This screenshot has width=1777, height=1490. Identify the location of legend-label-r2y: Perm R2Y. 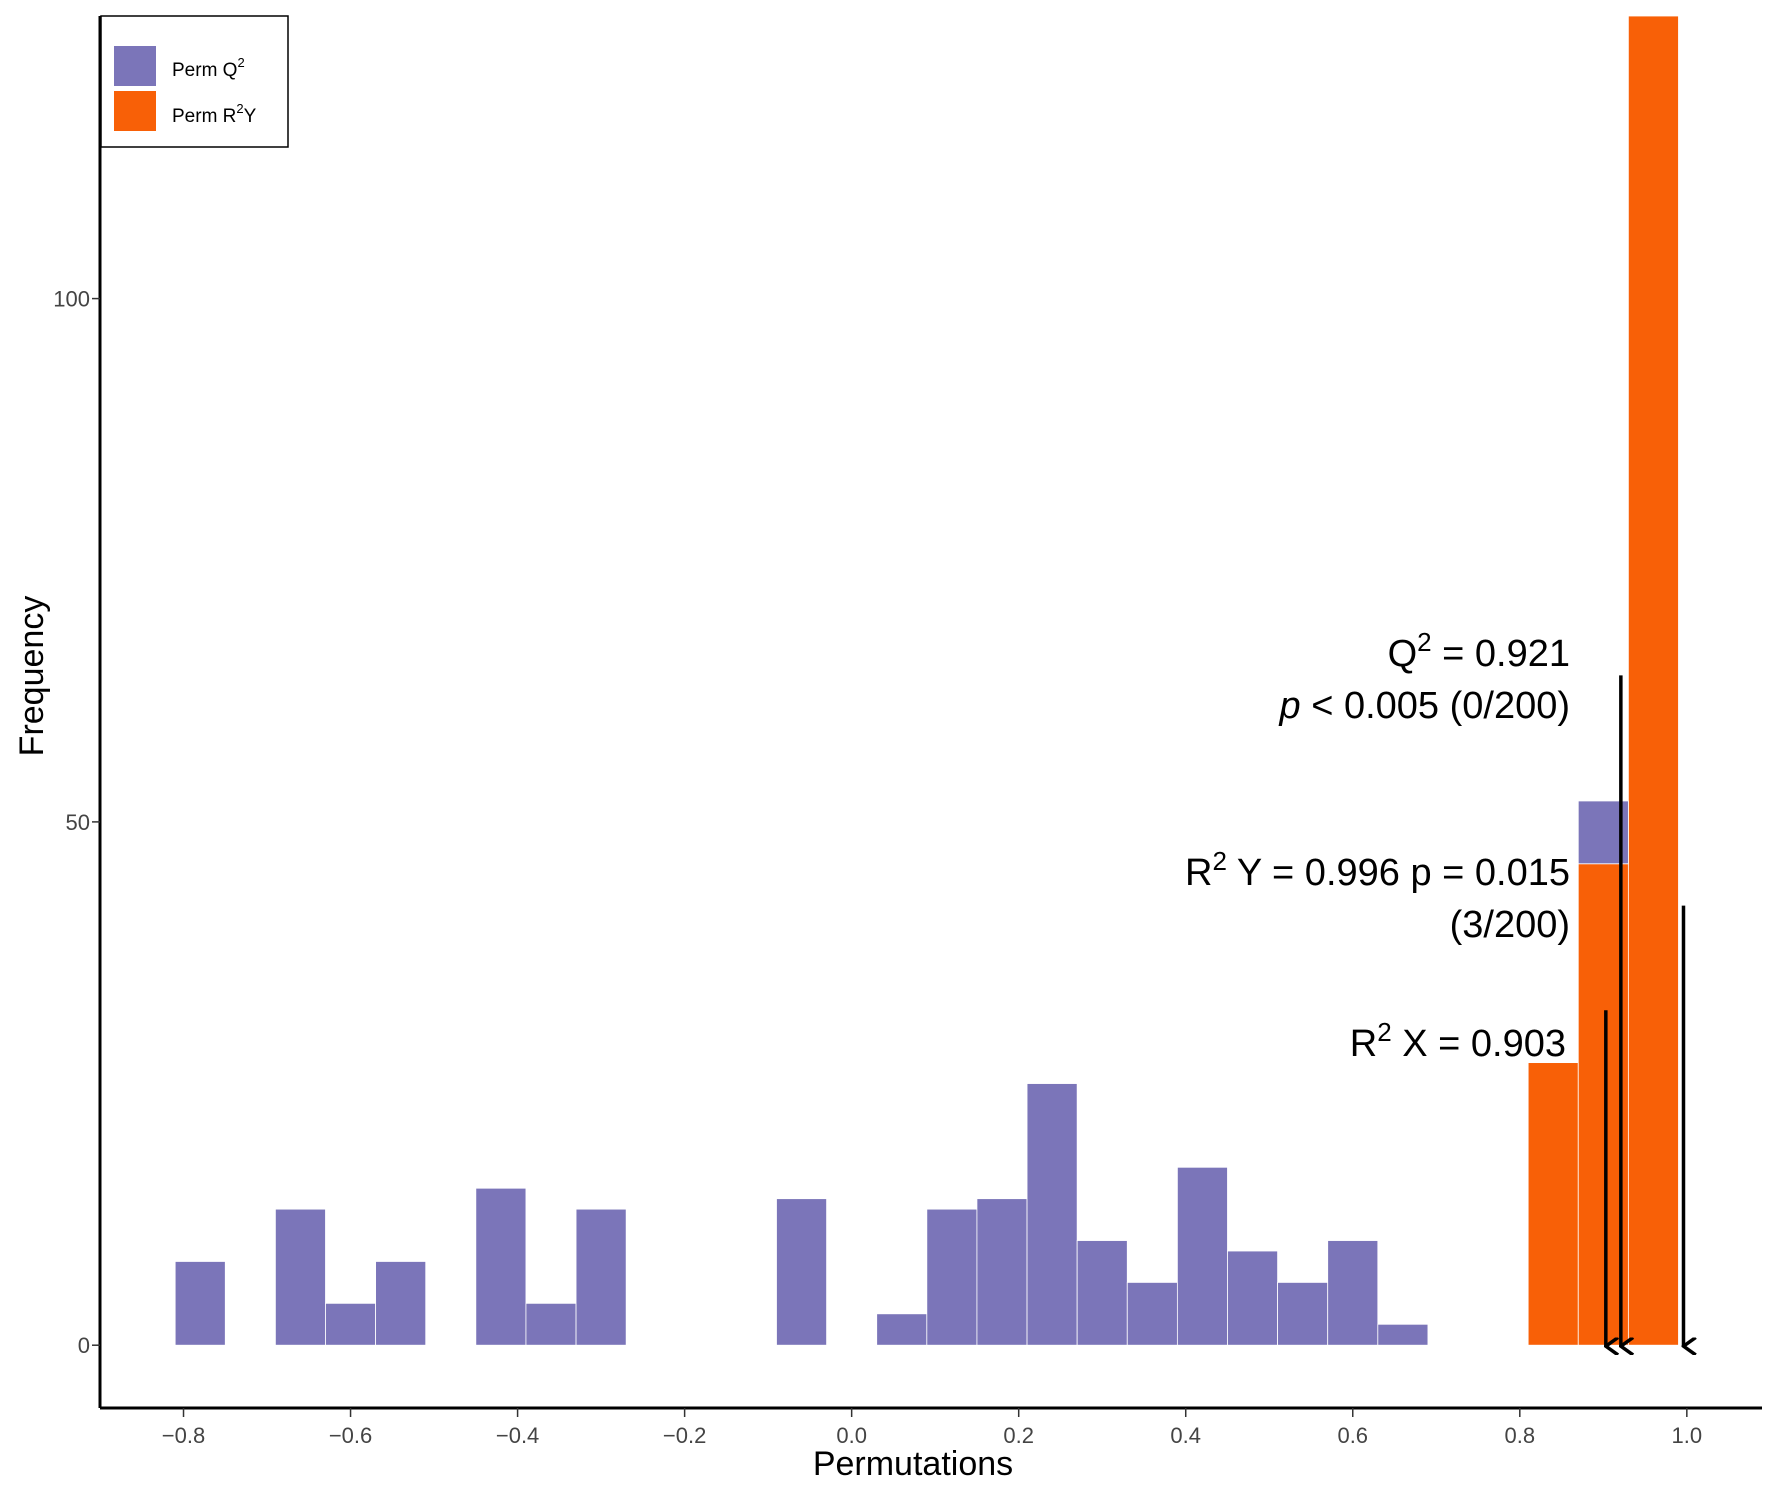
(214, 114).